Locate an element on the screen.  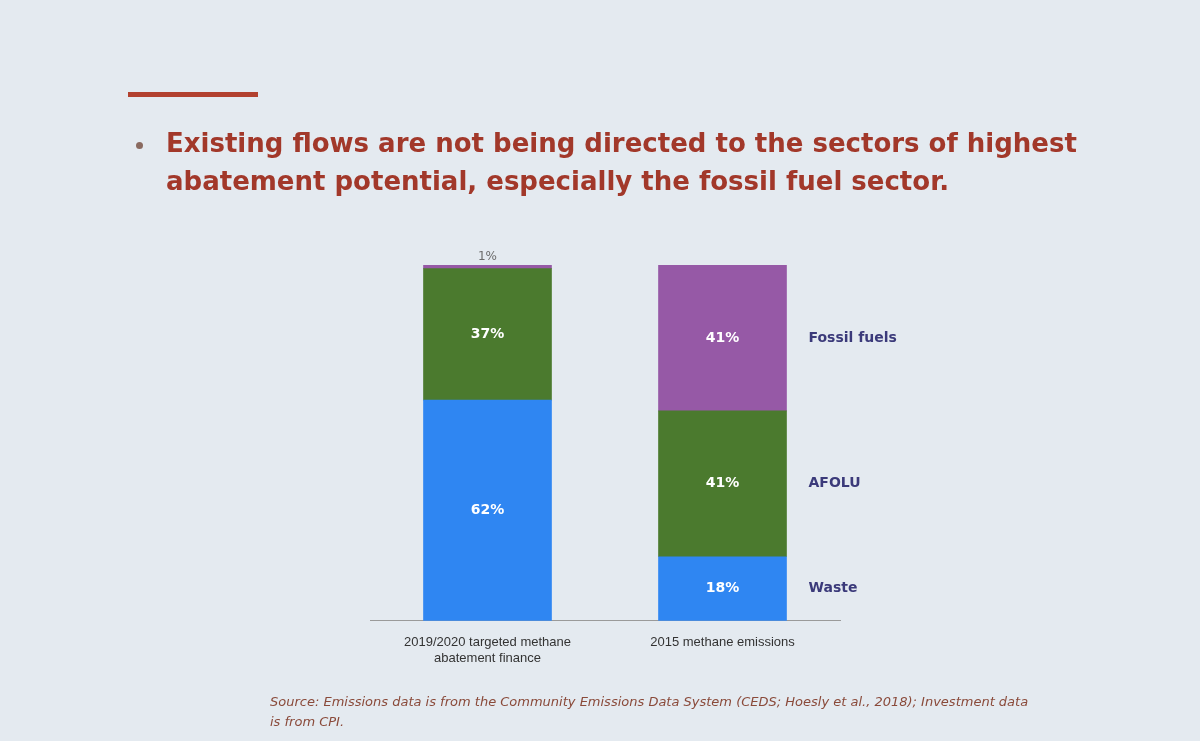
data-label: 37% is located at coordinates (487, 333).